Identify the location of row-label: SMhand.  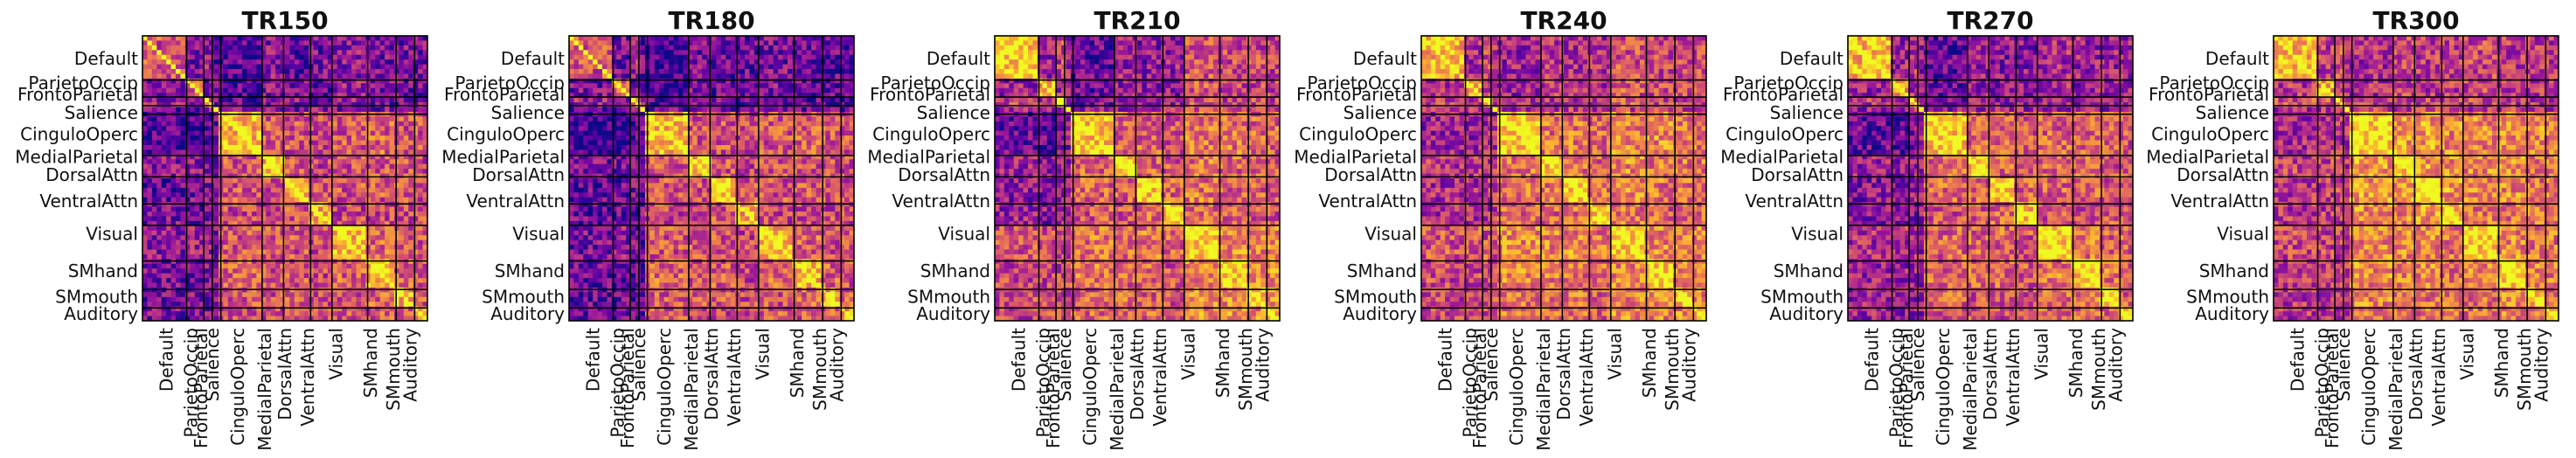
(103, 270).